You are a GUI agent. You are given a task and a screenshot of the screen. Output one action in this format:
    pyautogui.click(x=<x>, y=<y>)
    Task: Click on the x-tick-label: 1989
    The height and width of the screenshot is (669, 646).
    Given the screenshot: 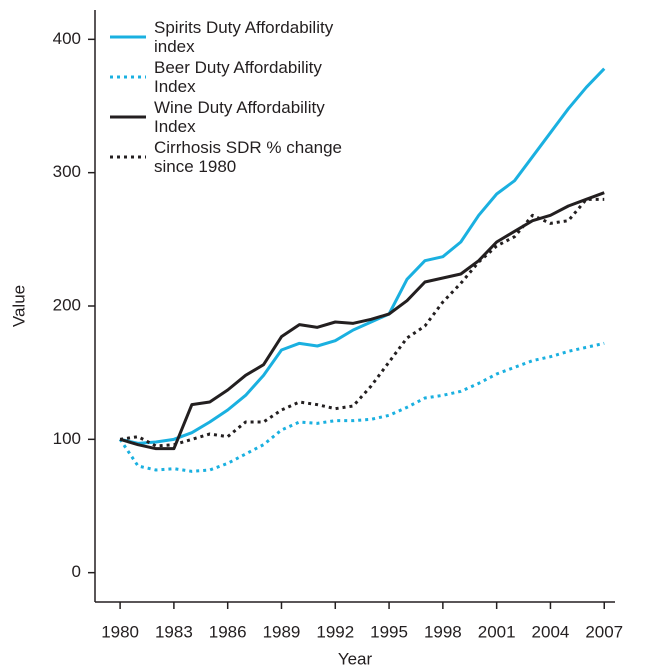 What is the action you would take?
    pyautogui.click(x=282, y=631)
    